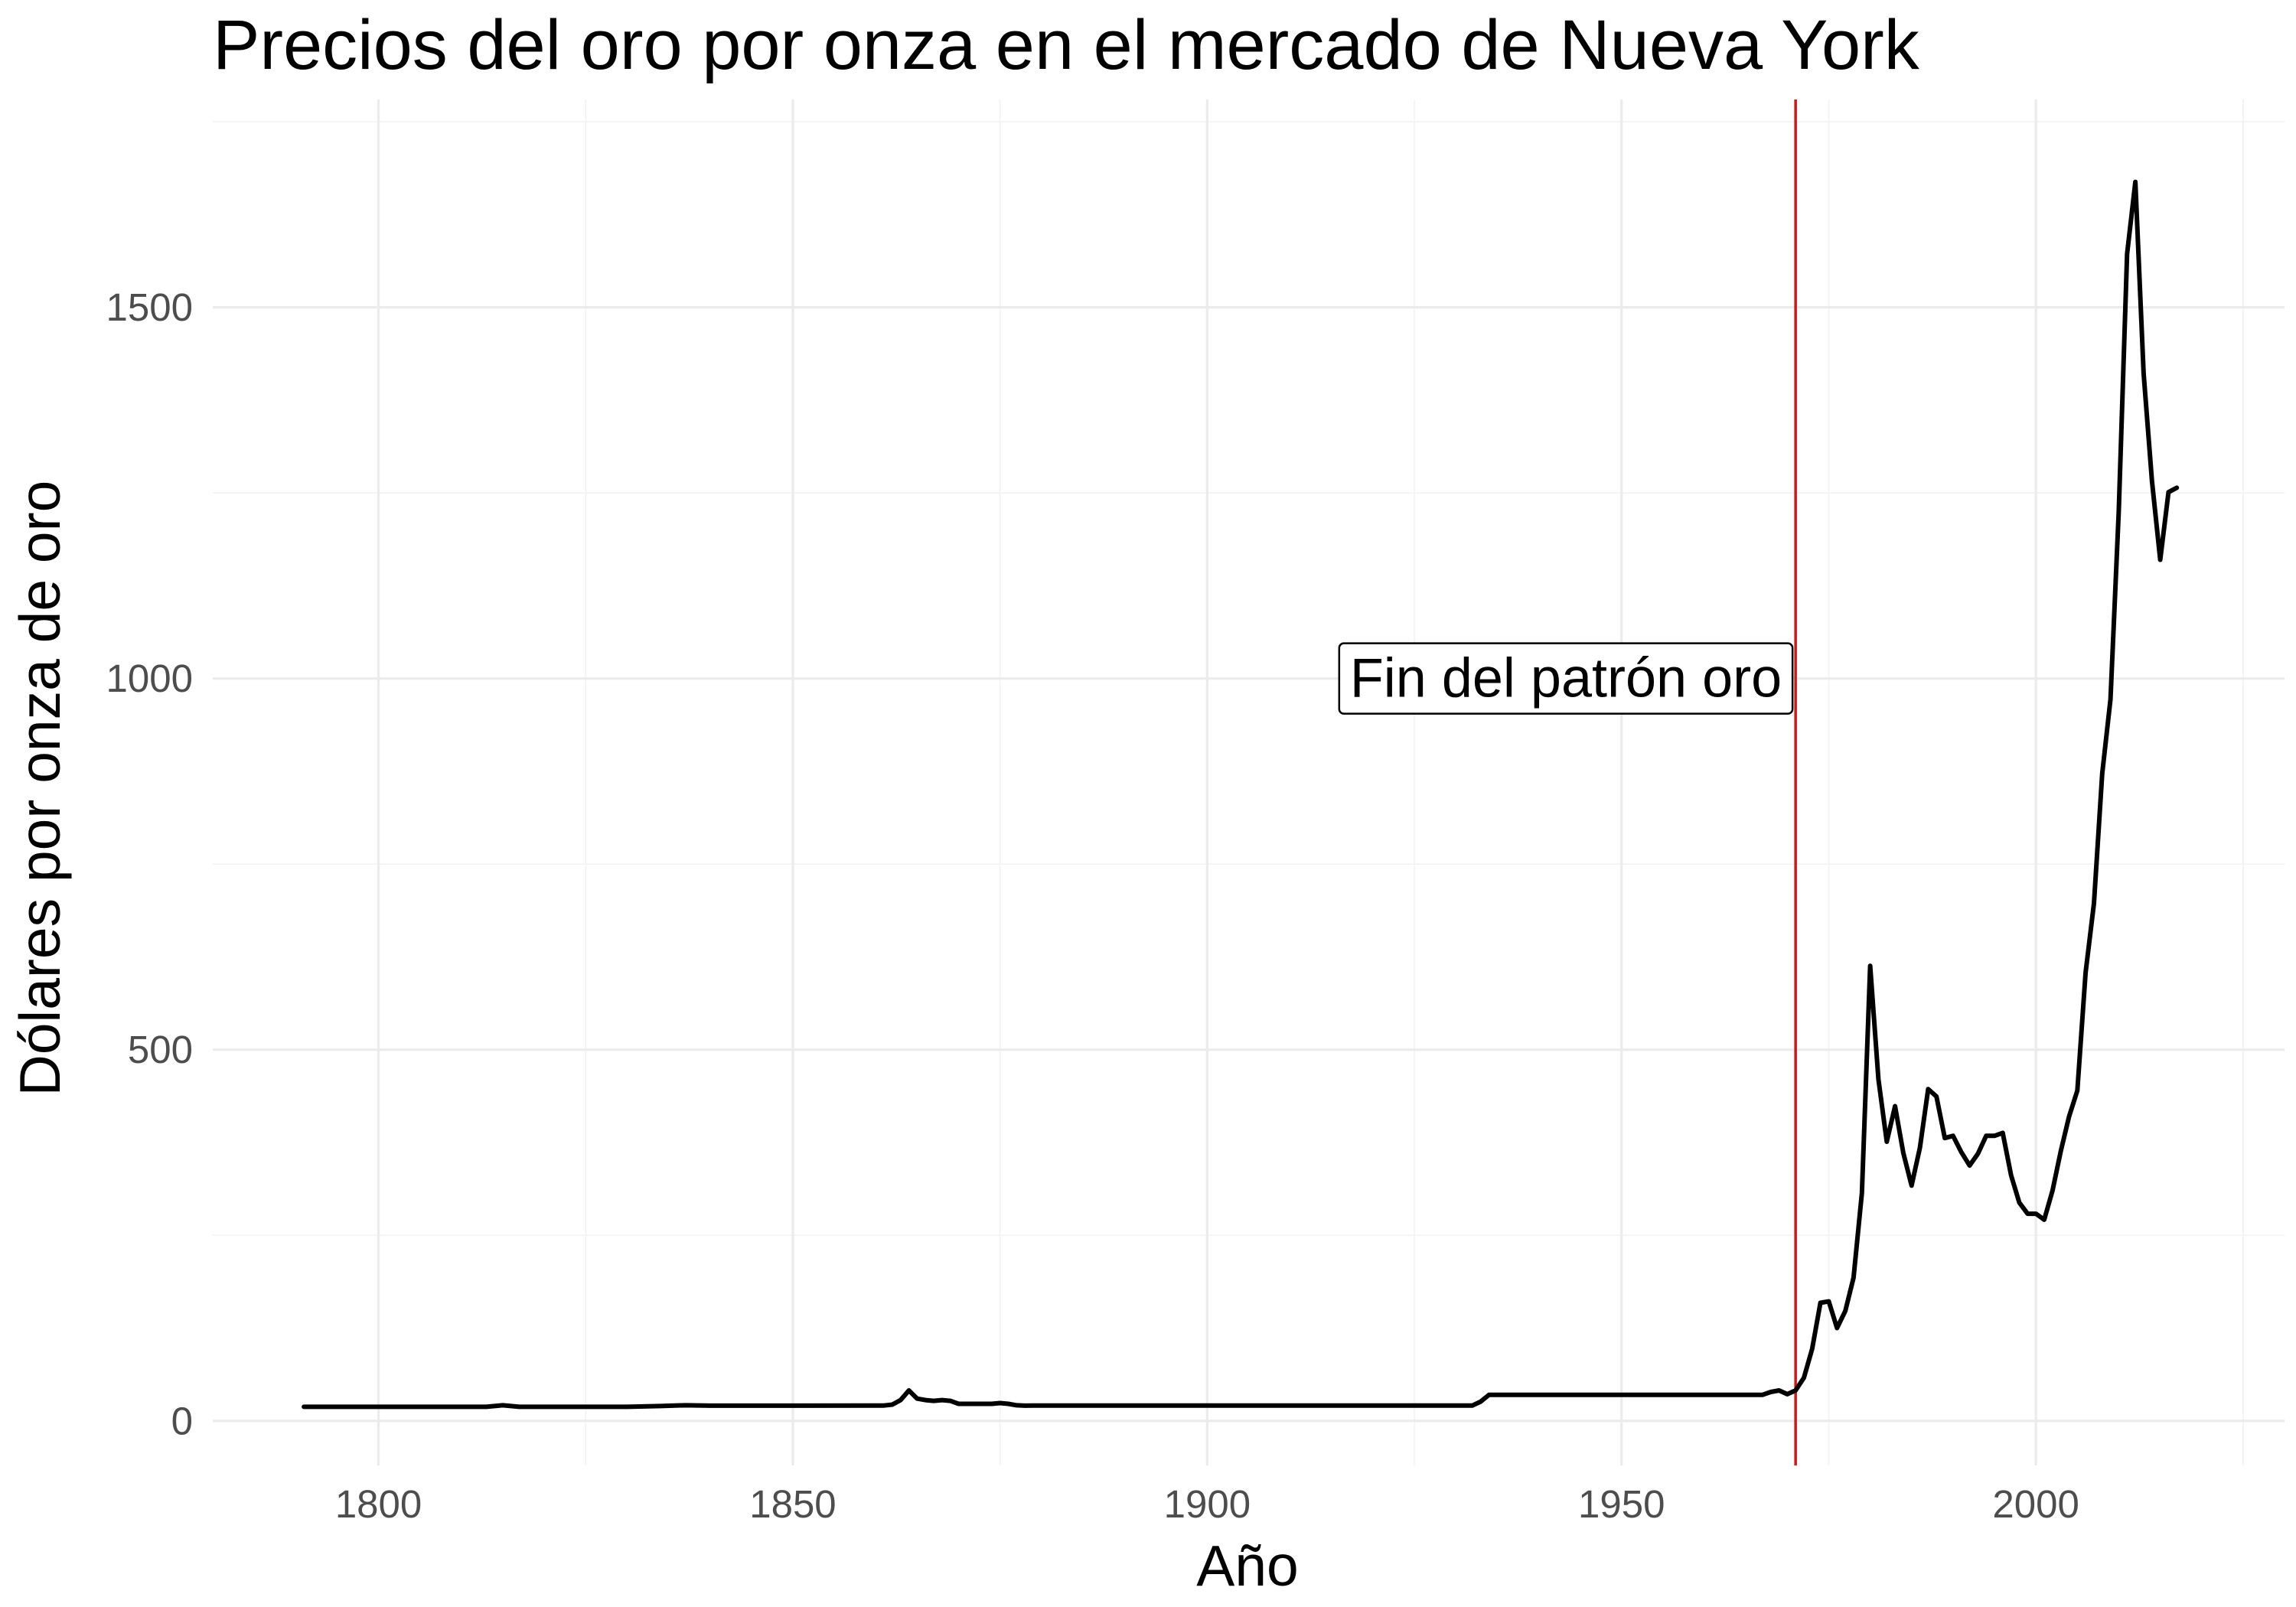 The image size is (2296, 1607). What do you see at coordinates (792, 1504) in the screenshot?
I see `x-tick-label: 1850` at bounding box center [792, 1504].